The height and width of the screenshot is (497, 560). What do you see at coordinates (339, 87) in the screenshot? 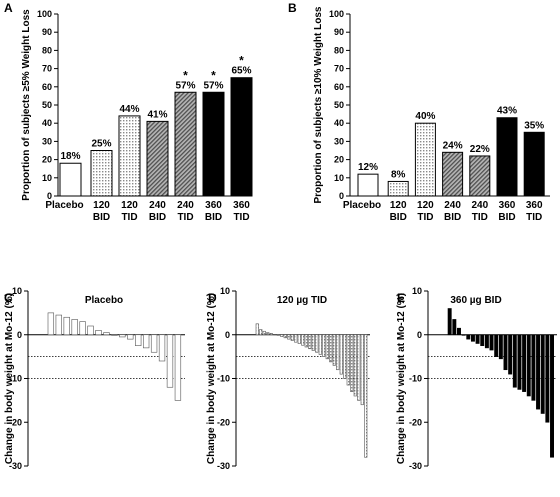
I see `y-tick-label: 60` at bounding box center [339, 87].